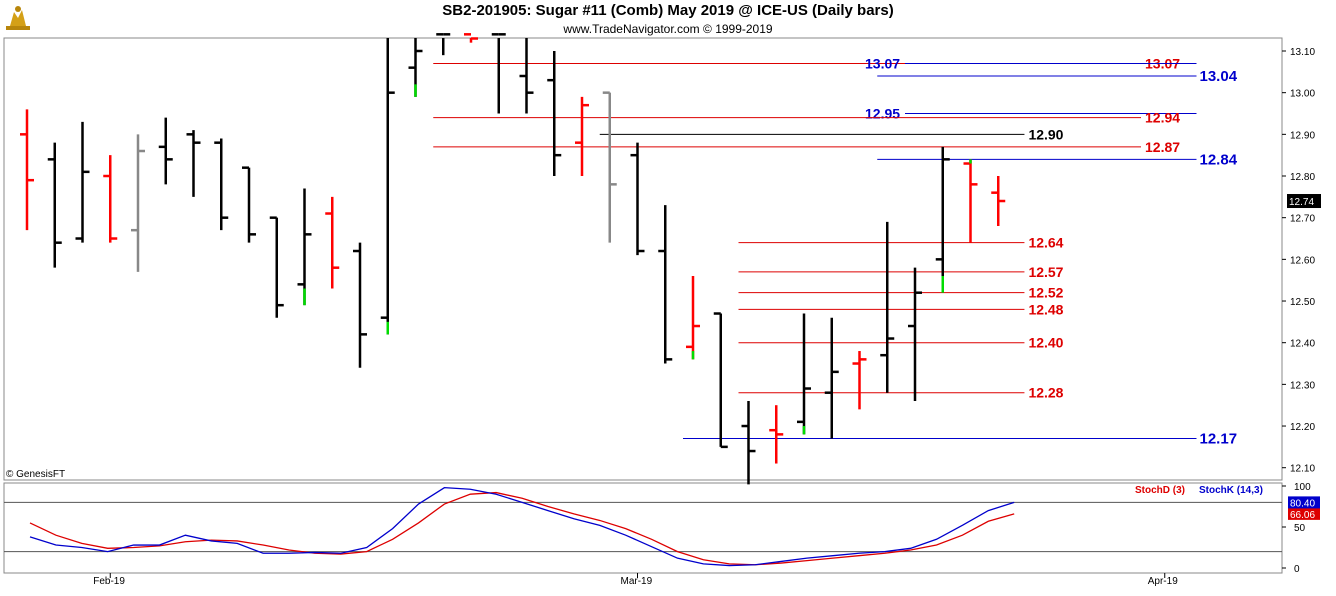  Describe the element at coordinates (1160, 490) in the screenshot. I see `stoch-legend-d: StochD (3)` at that location.